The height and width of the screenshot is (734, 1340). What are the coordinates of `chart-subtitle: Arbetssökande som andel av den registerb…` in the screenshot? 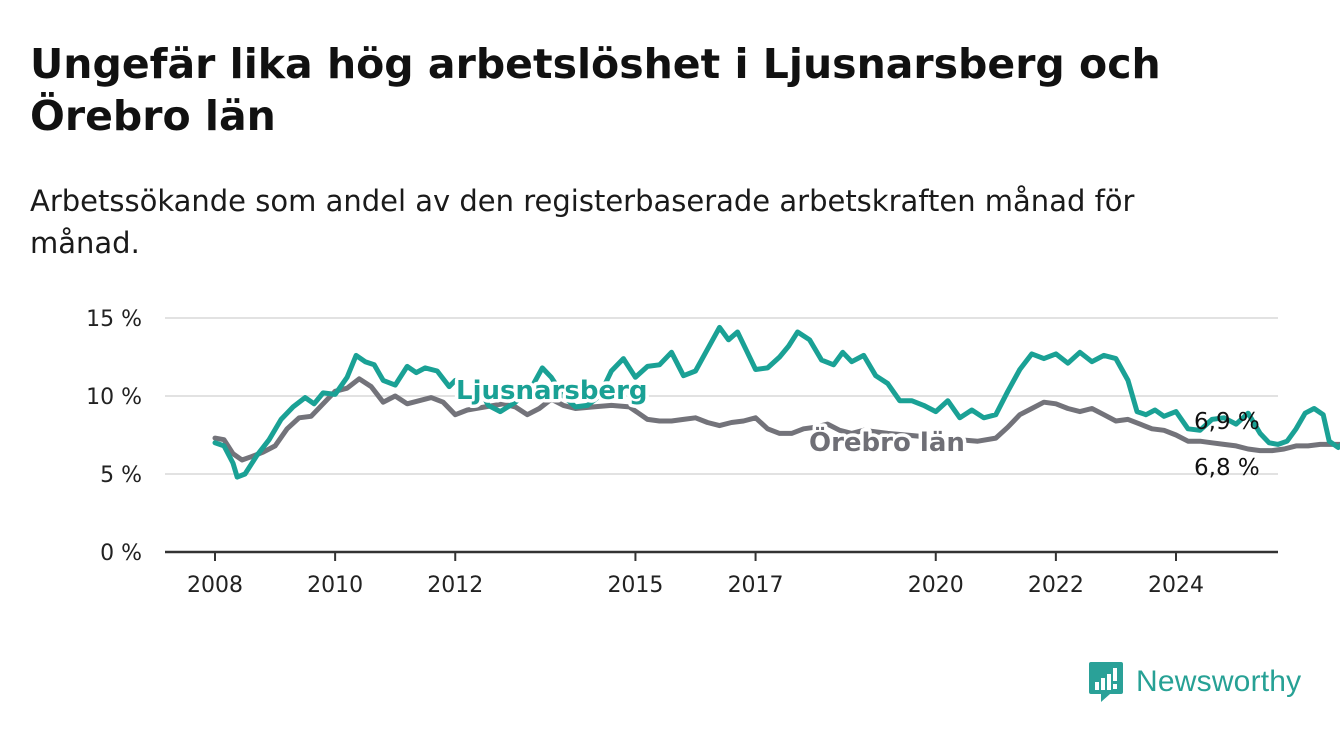 It's located at (582, 222).